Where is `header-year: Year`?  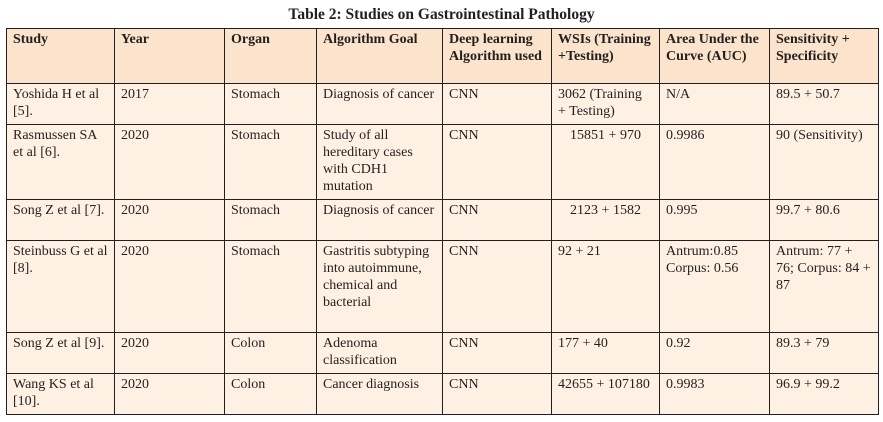 header-year: Year is located at coordinates (169, 56).